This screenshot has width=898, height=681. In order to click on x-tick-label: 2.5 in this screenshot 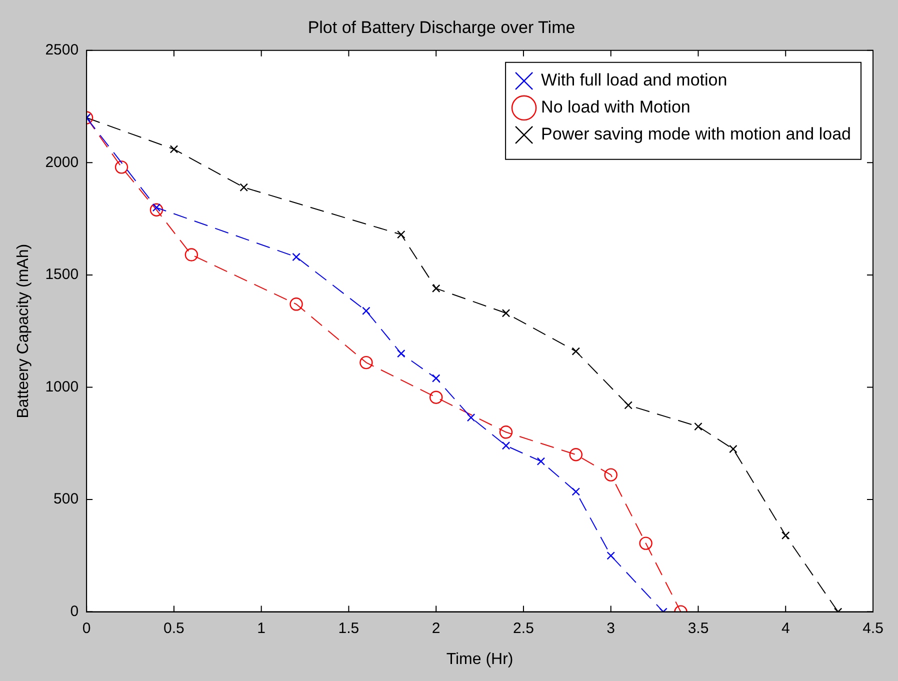, I will do `click(523, 628)`.